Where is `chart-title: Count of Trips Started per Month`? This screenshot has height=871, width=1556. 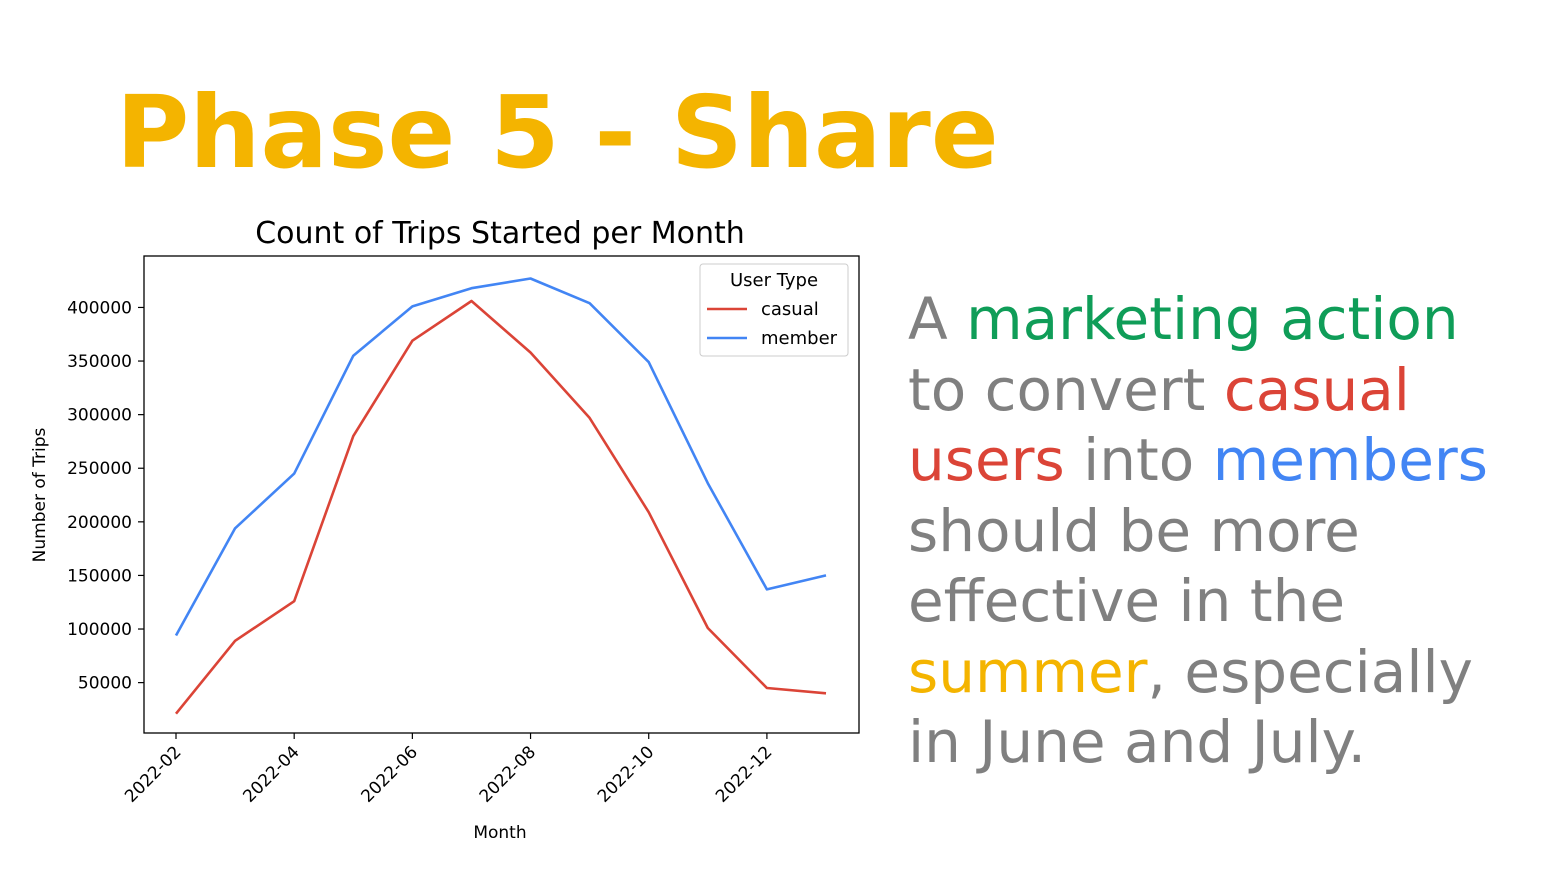 chart-title: Count of Trips Started per Month is located at coordinates (500, 233).